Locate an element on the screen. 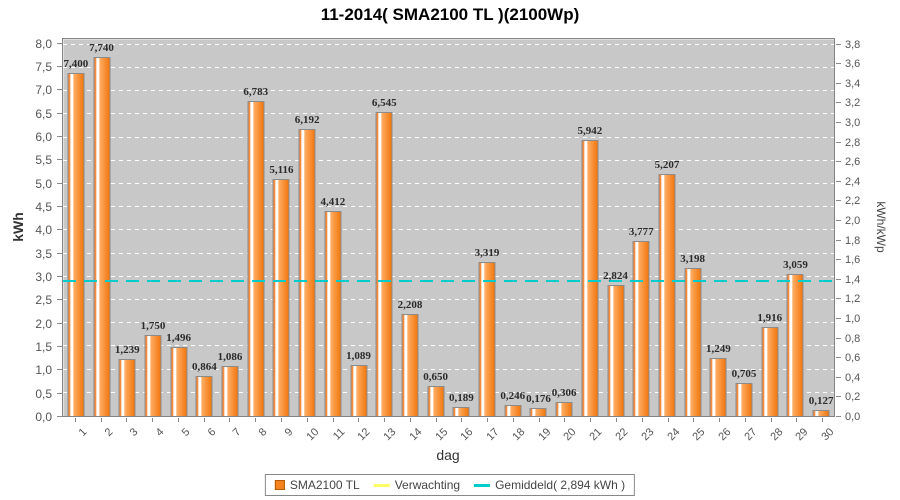 This screenshot has width=900, height=500. bar-value-label: 2,824 is located at coordinates (615, 275).